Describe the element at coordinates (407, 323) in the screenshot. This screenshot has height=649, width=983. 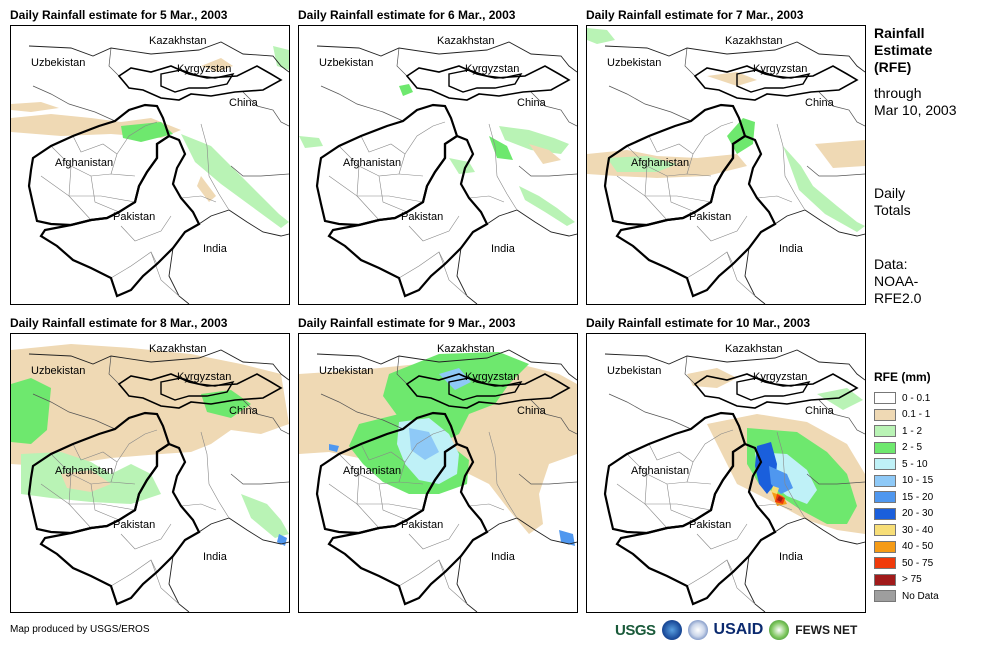
I see `panel-title: Daily Rainfall estimate for 9 Mar., 2003` at that location.